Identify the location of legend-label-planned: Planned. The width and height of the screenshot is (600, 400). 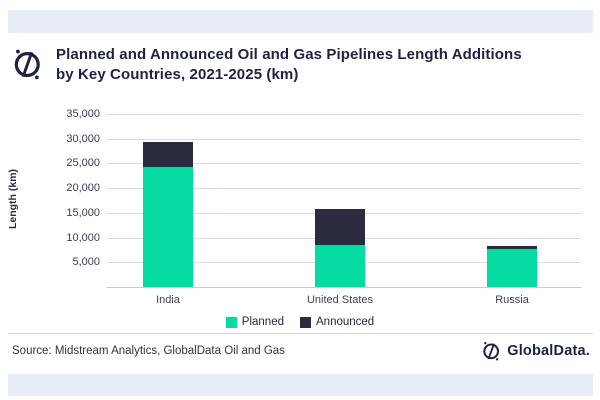
(262, 322).